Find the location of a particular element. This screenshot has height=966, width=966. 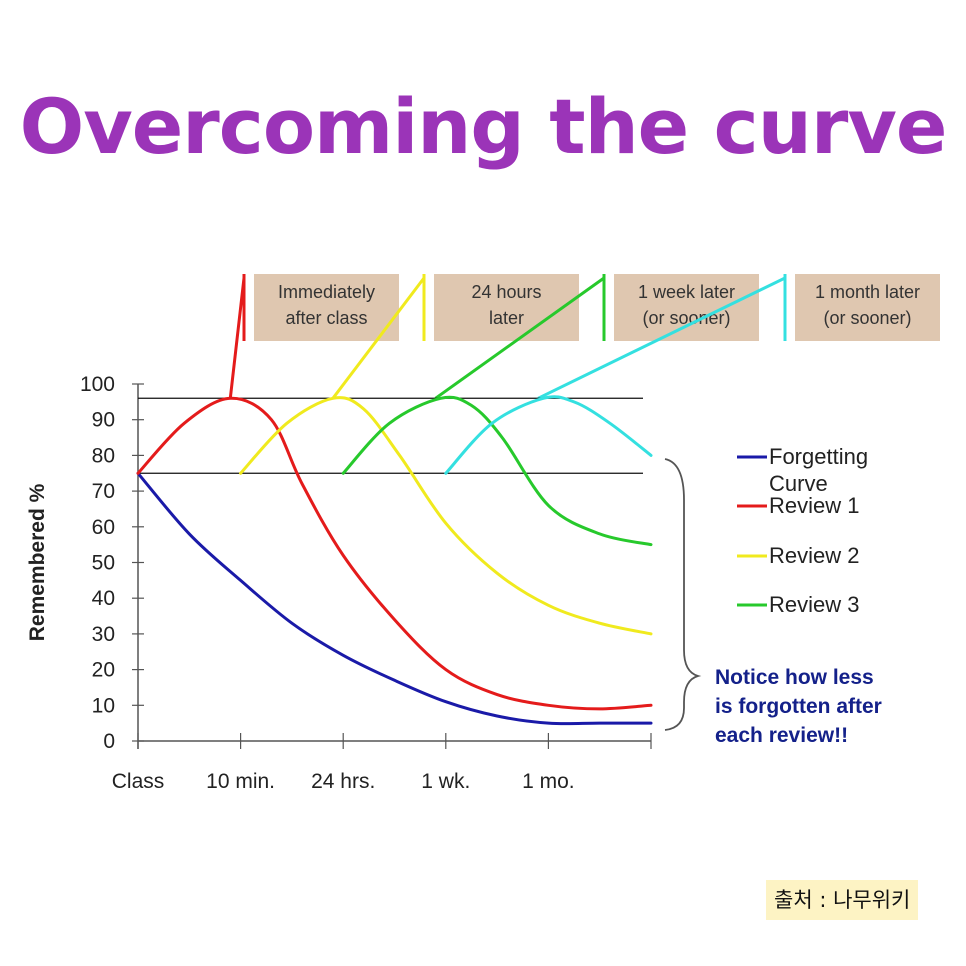

x-tick-label: 24 hrs. is located at coordinates (343, 781).